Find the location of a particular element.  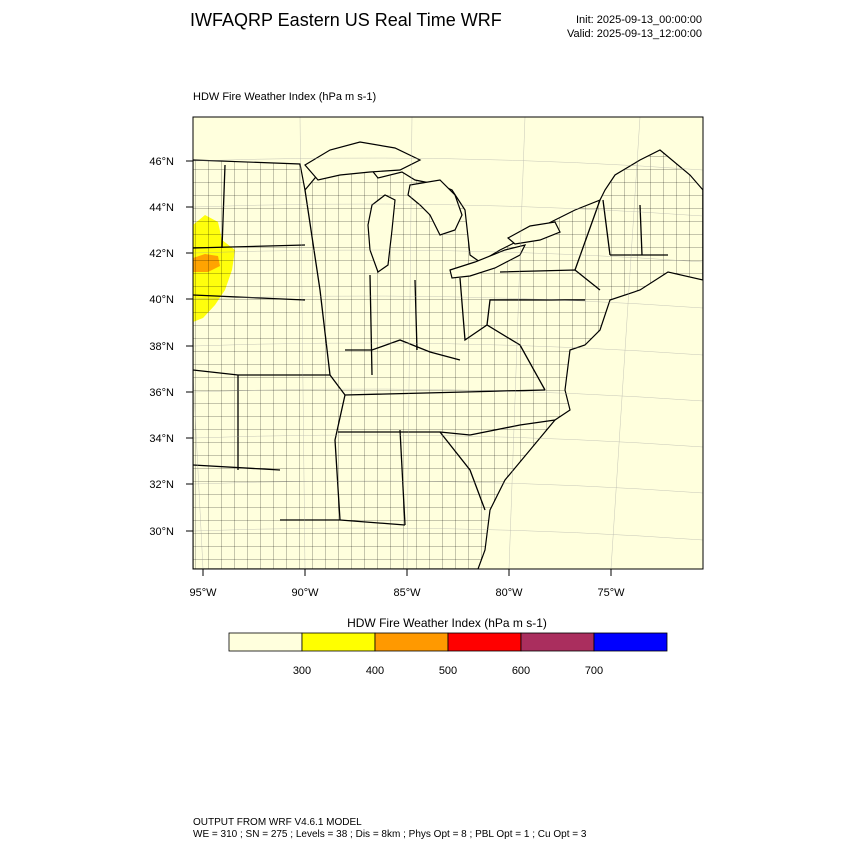

lat-label: 40°N is located at coordinates (161, 300).